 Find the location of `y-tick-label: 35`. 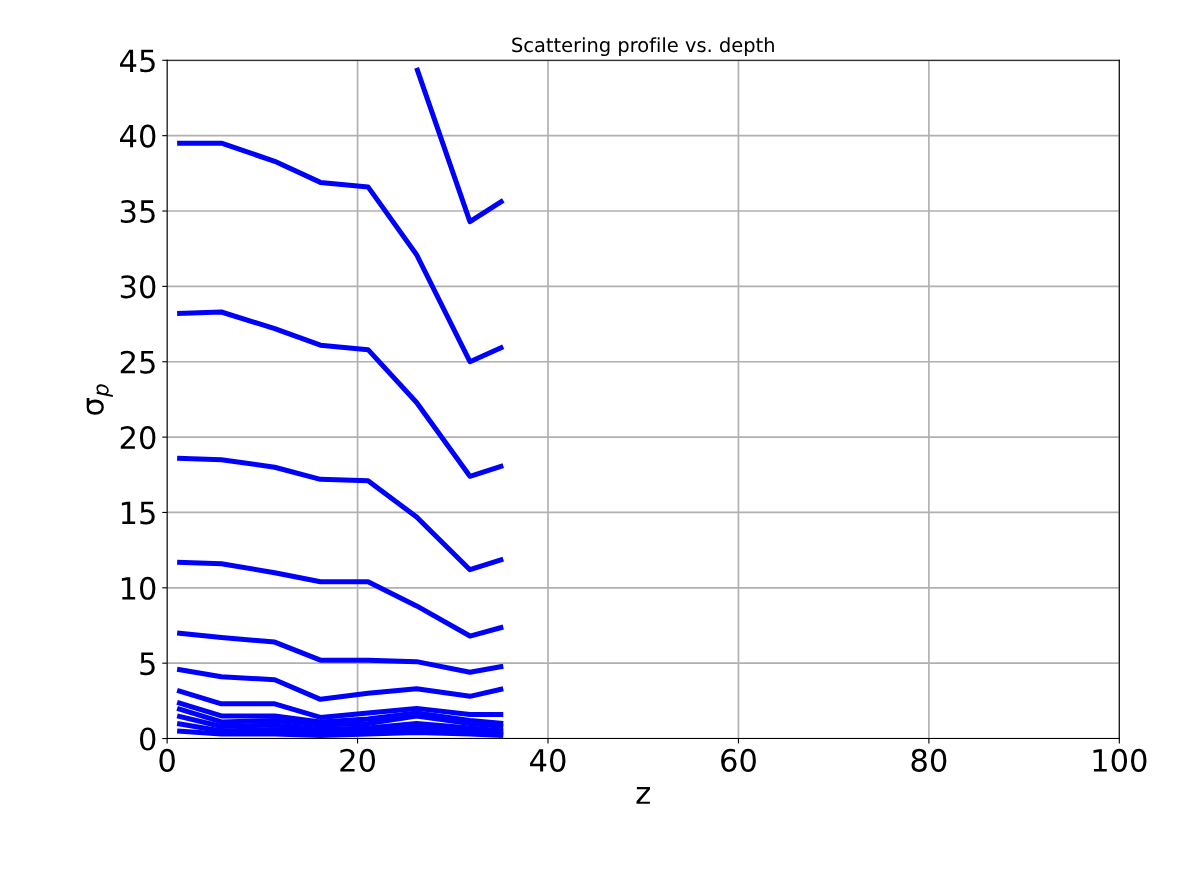

y-tick-label: 35 is located at coordinates (137, 211).